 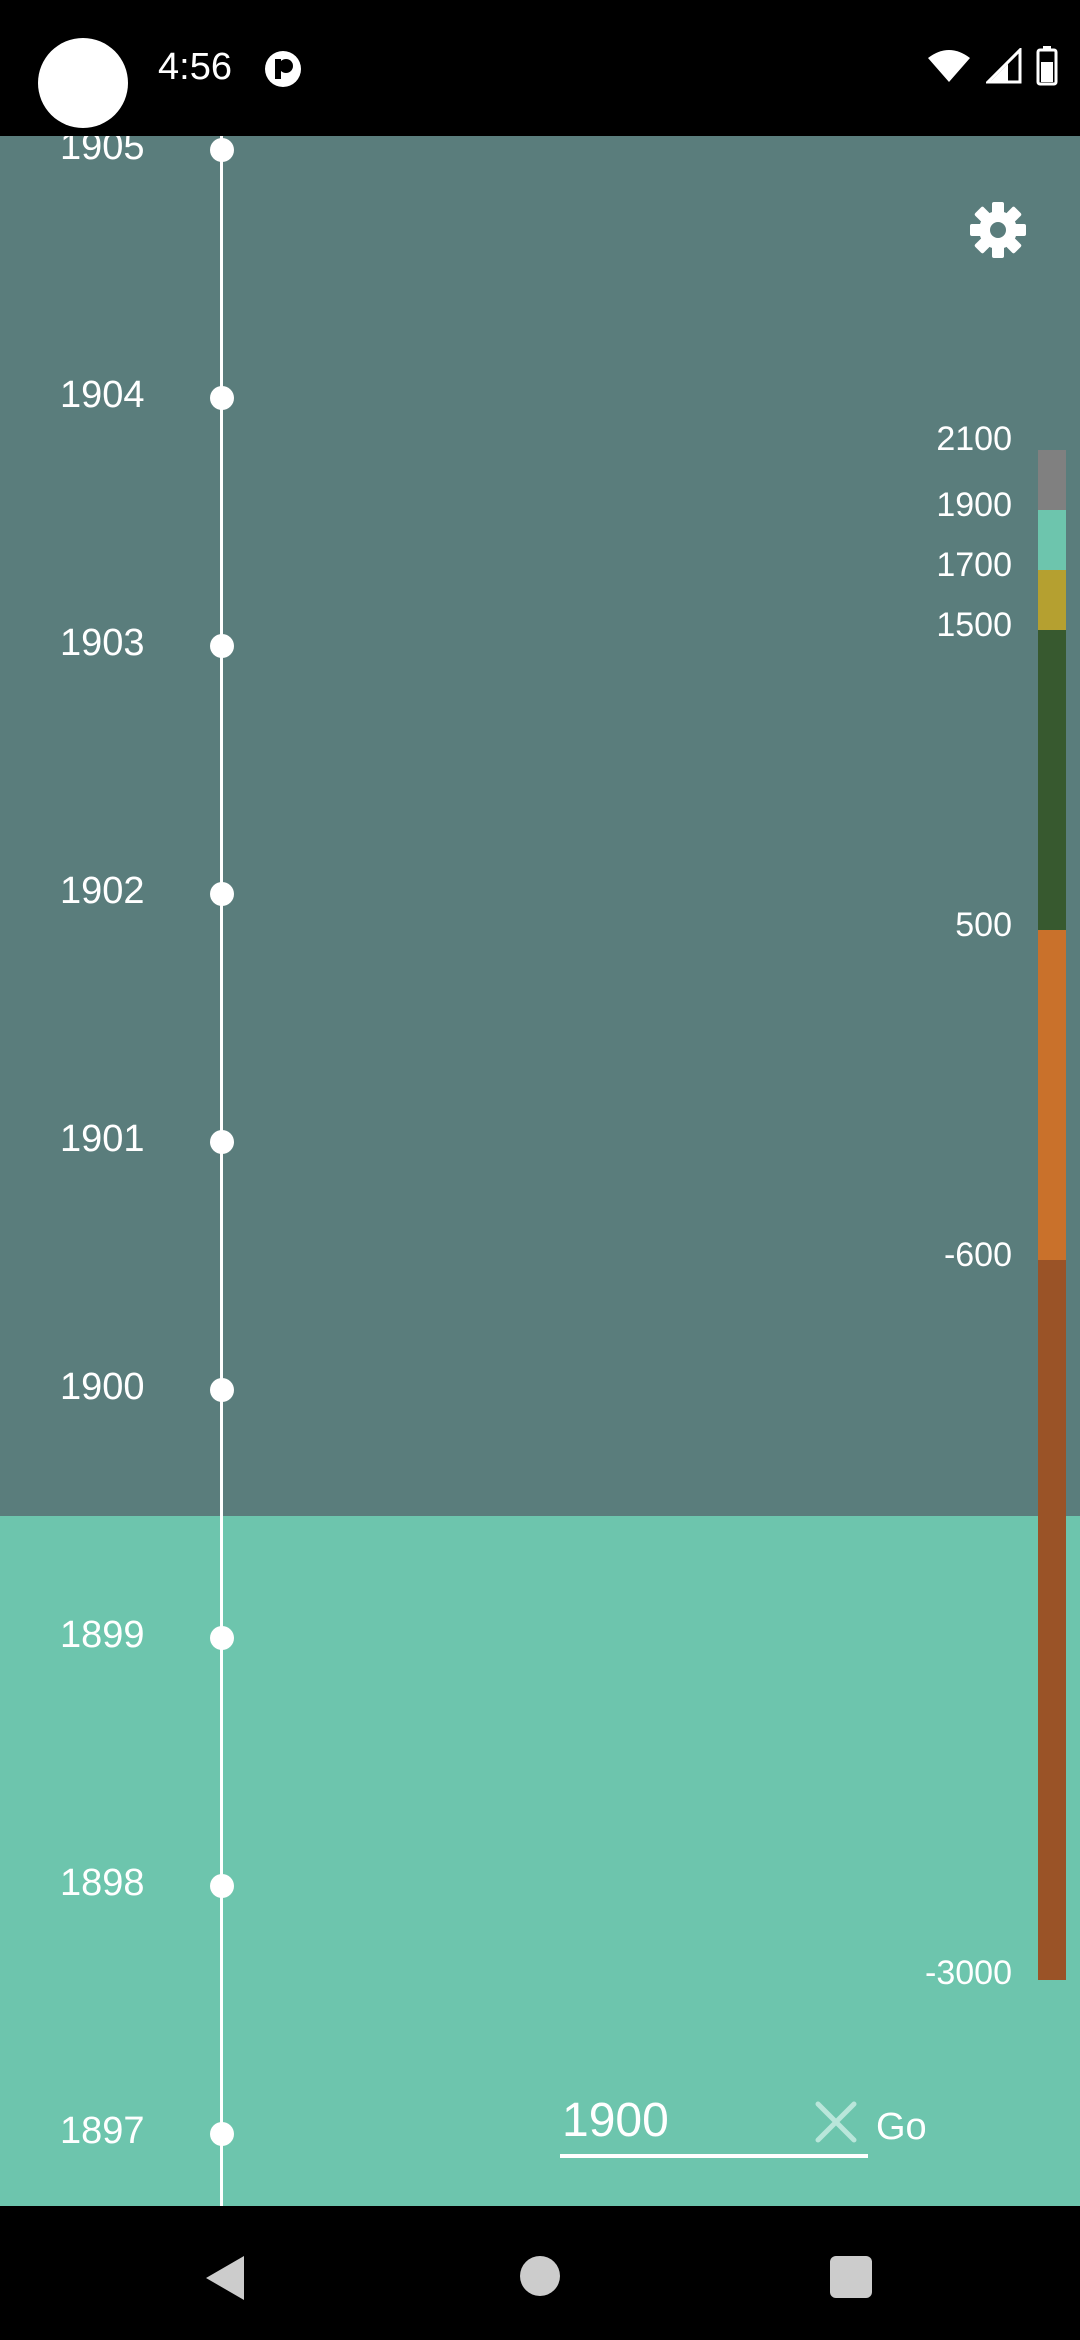 What do you see at coordinates (150, 894) in the screenshot?
I see `timeline-year: 1902` at bounding box center [150, 894].